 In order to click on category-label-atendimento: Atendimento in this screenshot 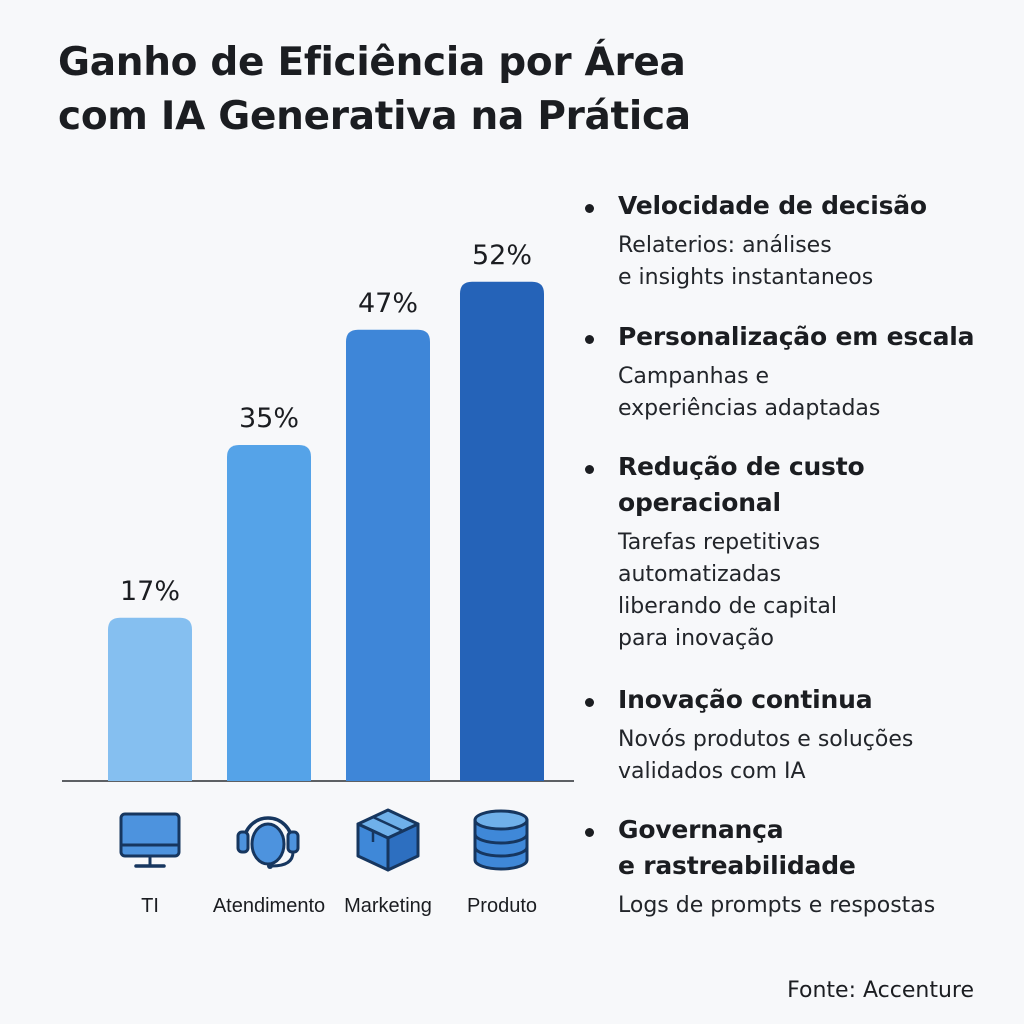, I will do `click(269, 906)`.